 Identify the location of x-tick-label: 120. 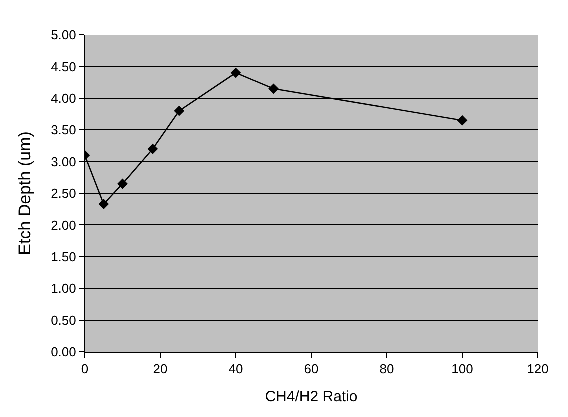
(538, 369).